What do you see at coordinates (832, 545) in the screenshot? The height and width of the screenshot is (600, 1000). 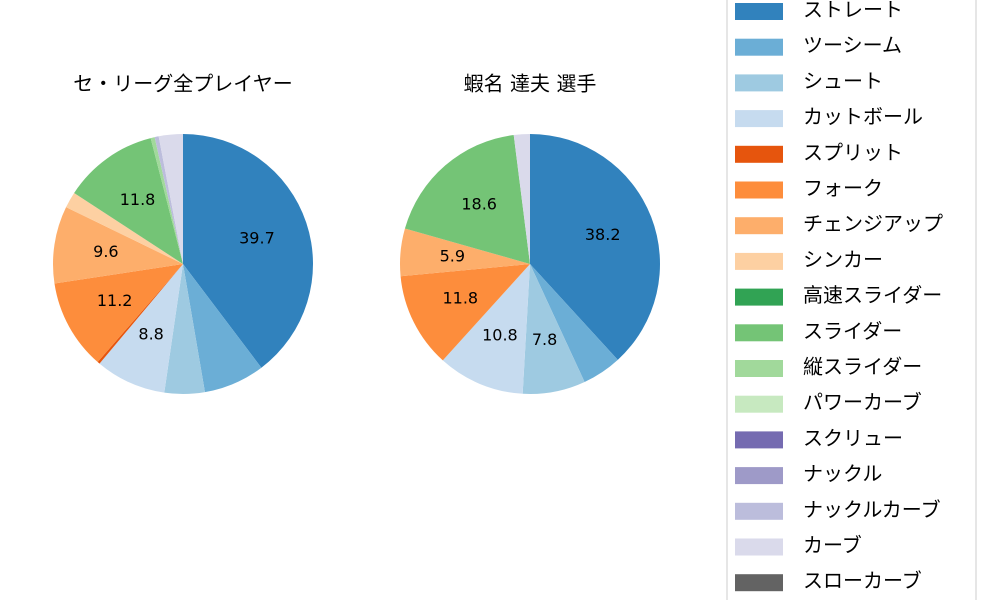 I see `legend-label: カーブ` at bounding box center [832, 545].